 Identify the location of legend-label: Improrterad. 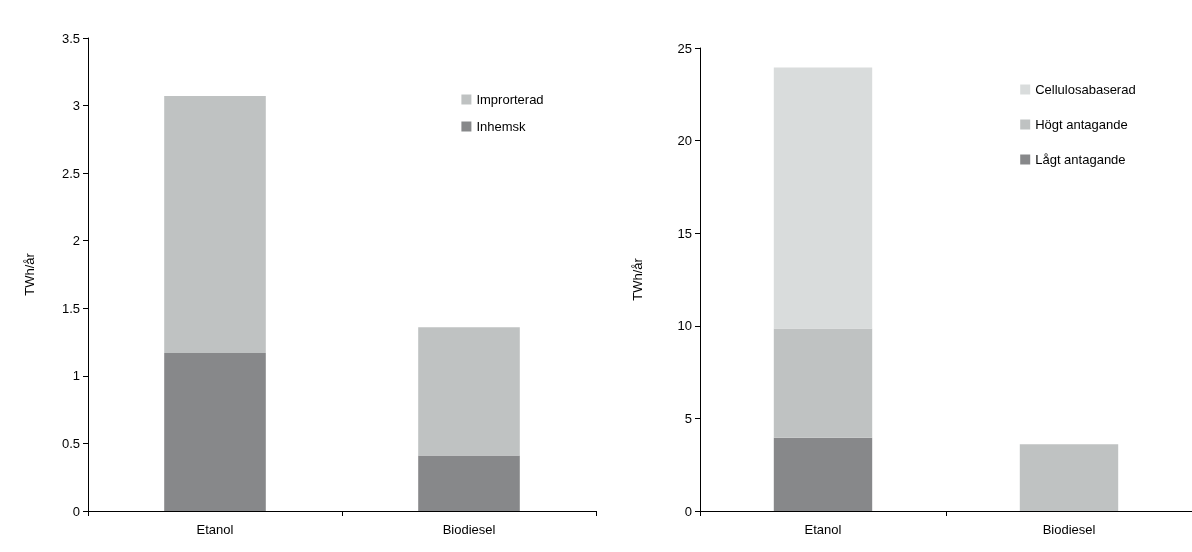
(510, 99).